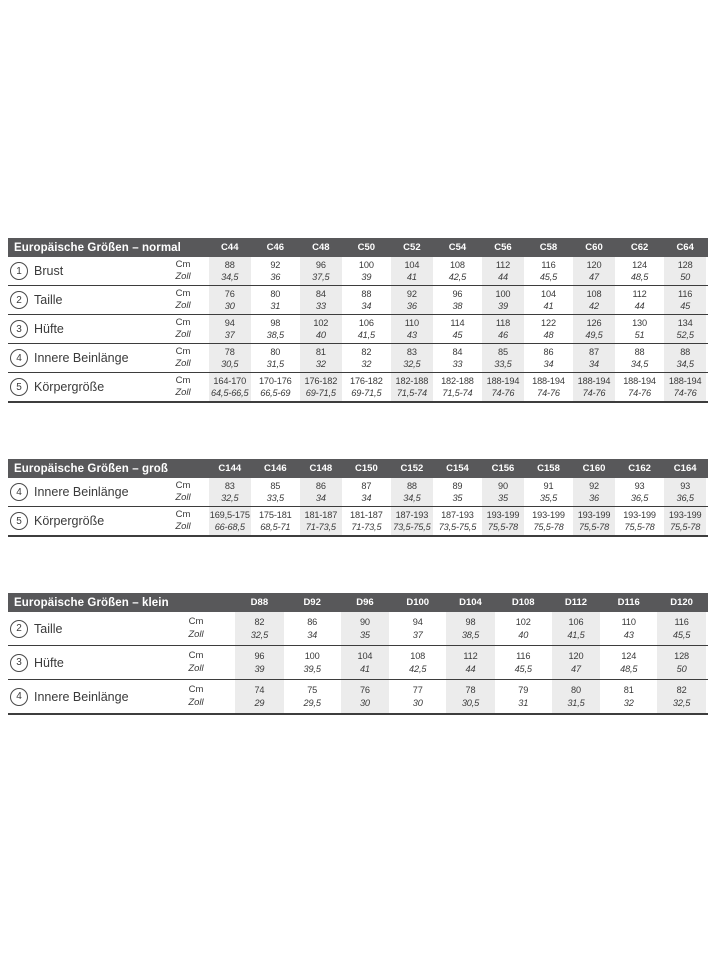 This screenshot has height=960, width=720. What do you see at coordinates (639, 468) in the screenshot?
I see `size-column-header: C162` at bounding box center [639, 468].